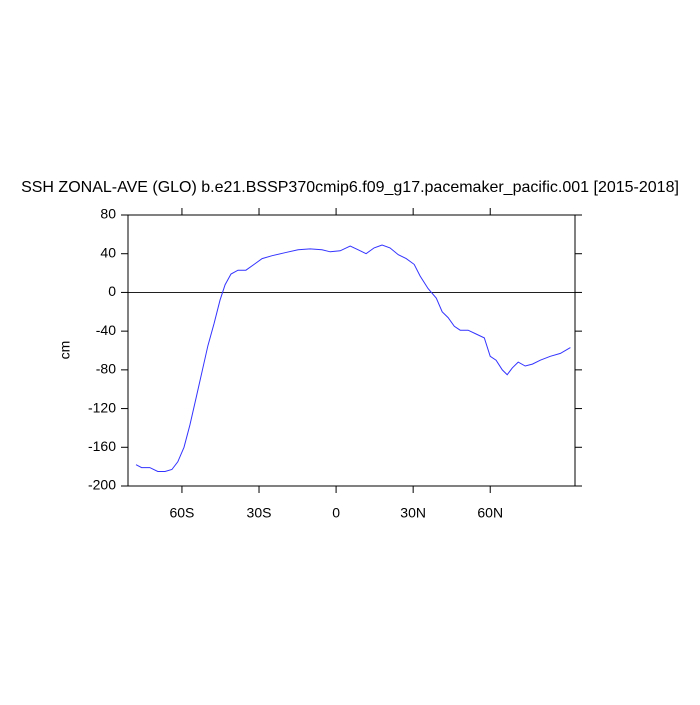 This screenshot has width=700, height=705. Describe the element at coordinates (108, 252) in the screenshot. I see `y-tick-label: 40` at that location.